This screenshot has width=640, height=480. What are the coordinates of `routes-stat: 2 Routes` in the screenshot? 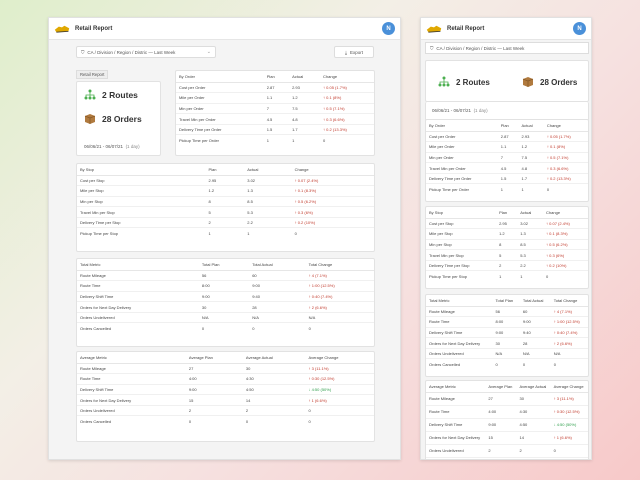 It's located at (464, 82).